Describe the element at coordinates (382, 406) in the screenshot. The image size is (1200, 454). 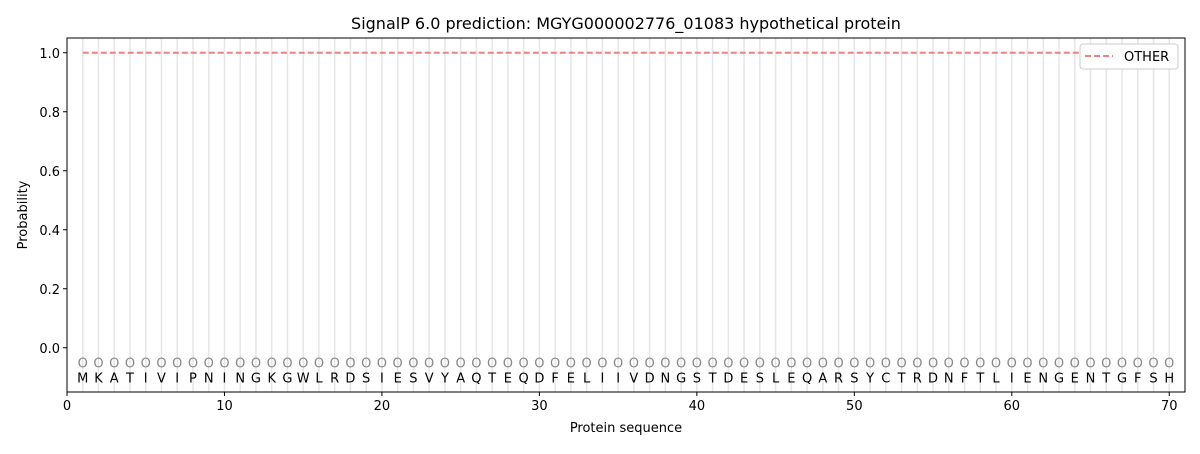
I see `x-tick-label: 20` at that location.